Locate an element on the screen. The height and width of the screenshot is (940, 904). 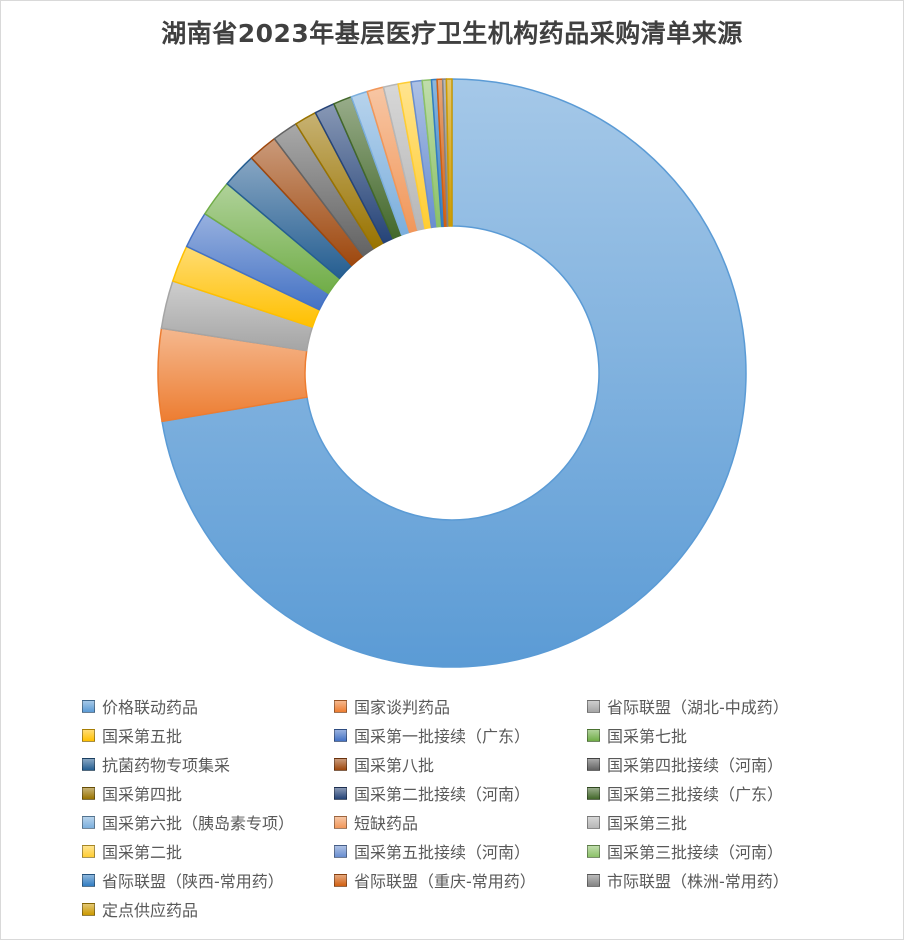
legend-label: 国采第五批接续（河南） is located at coordinates (442, 852).